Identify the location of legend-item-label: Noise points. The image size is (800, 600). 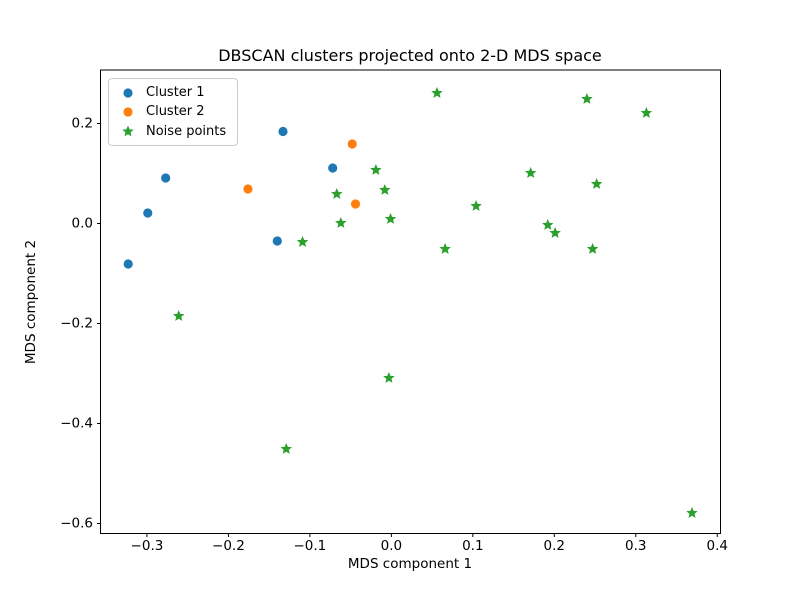
(186, 131).